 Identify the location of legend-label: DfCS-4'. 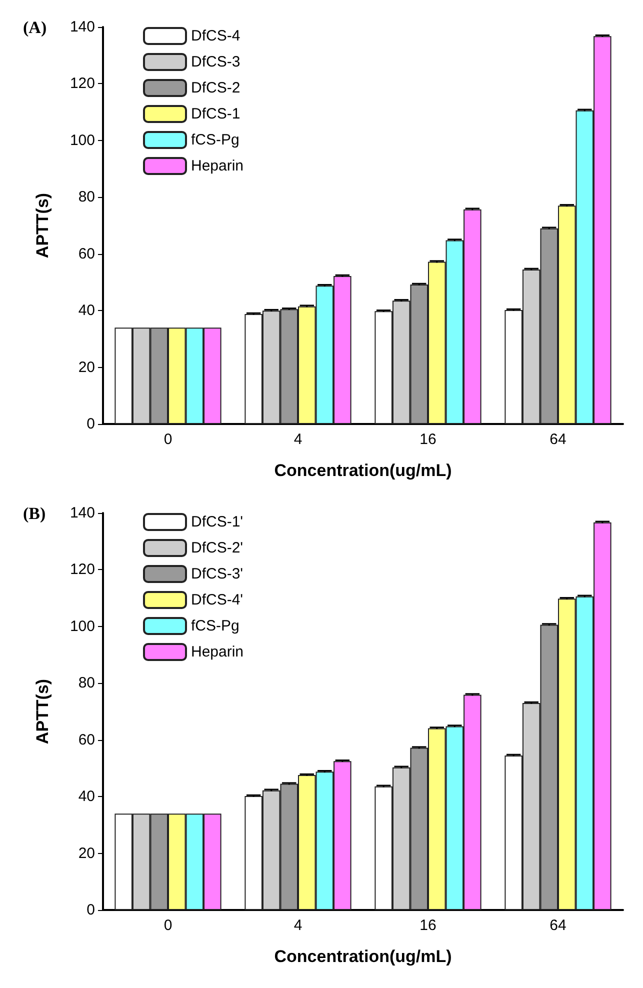
(217, 600).